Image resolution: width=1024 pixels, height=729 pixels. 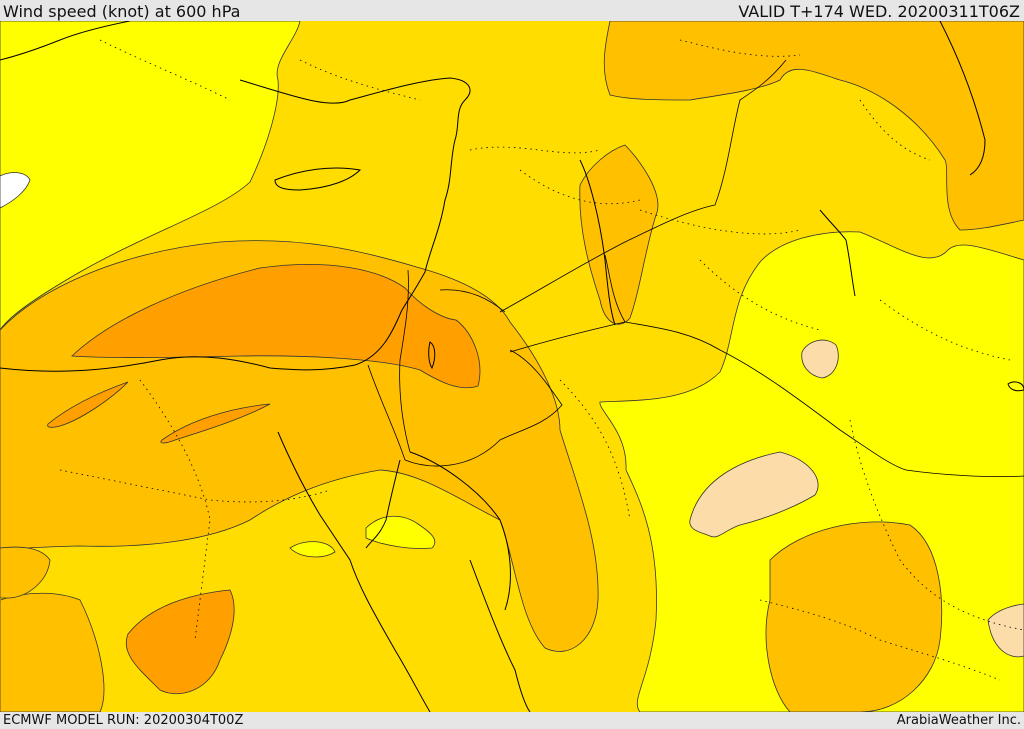 I want to click on amber-region-northeast, so click(x=813, y=126).